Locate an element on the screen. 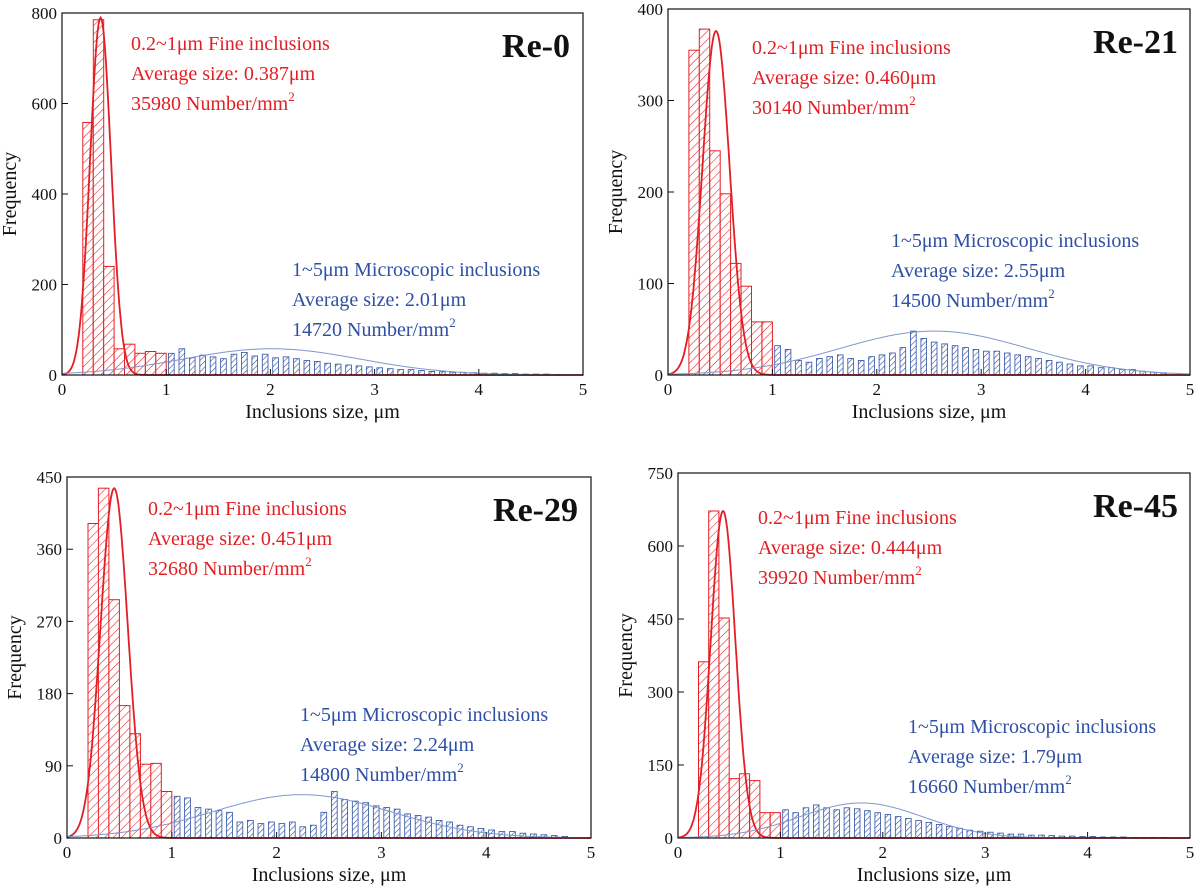 The height and width of the screenshot is (888, 1200). micro-annotation-average-size: Average size: 2.55μm is located at coordinates (978, 271).